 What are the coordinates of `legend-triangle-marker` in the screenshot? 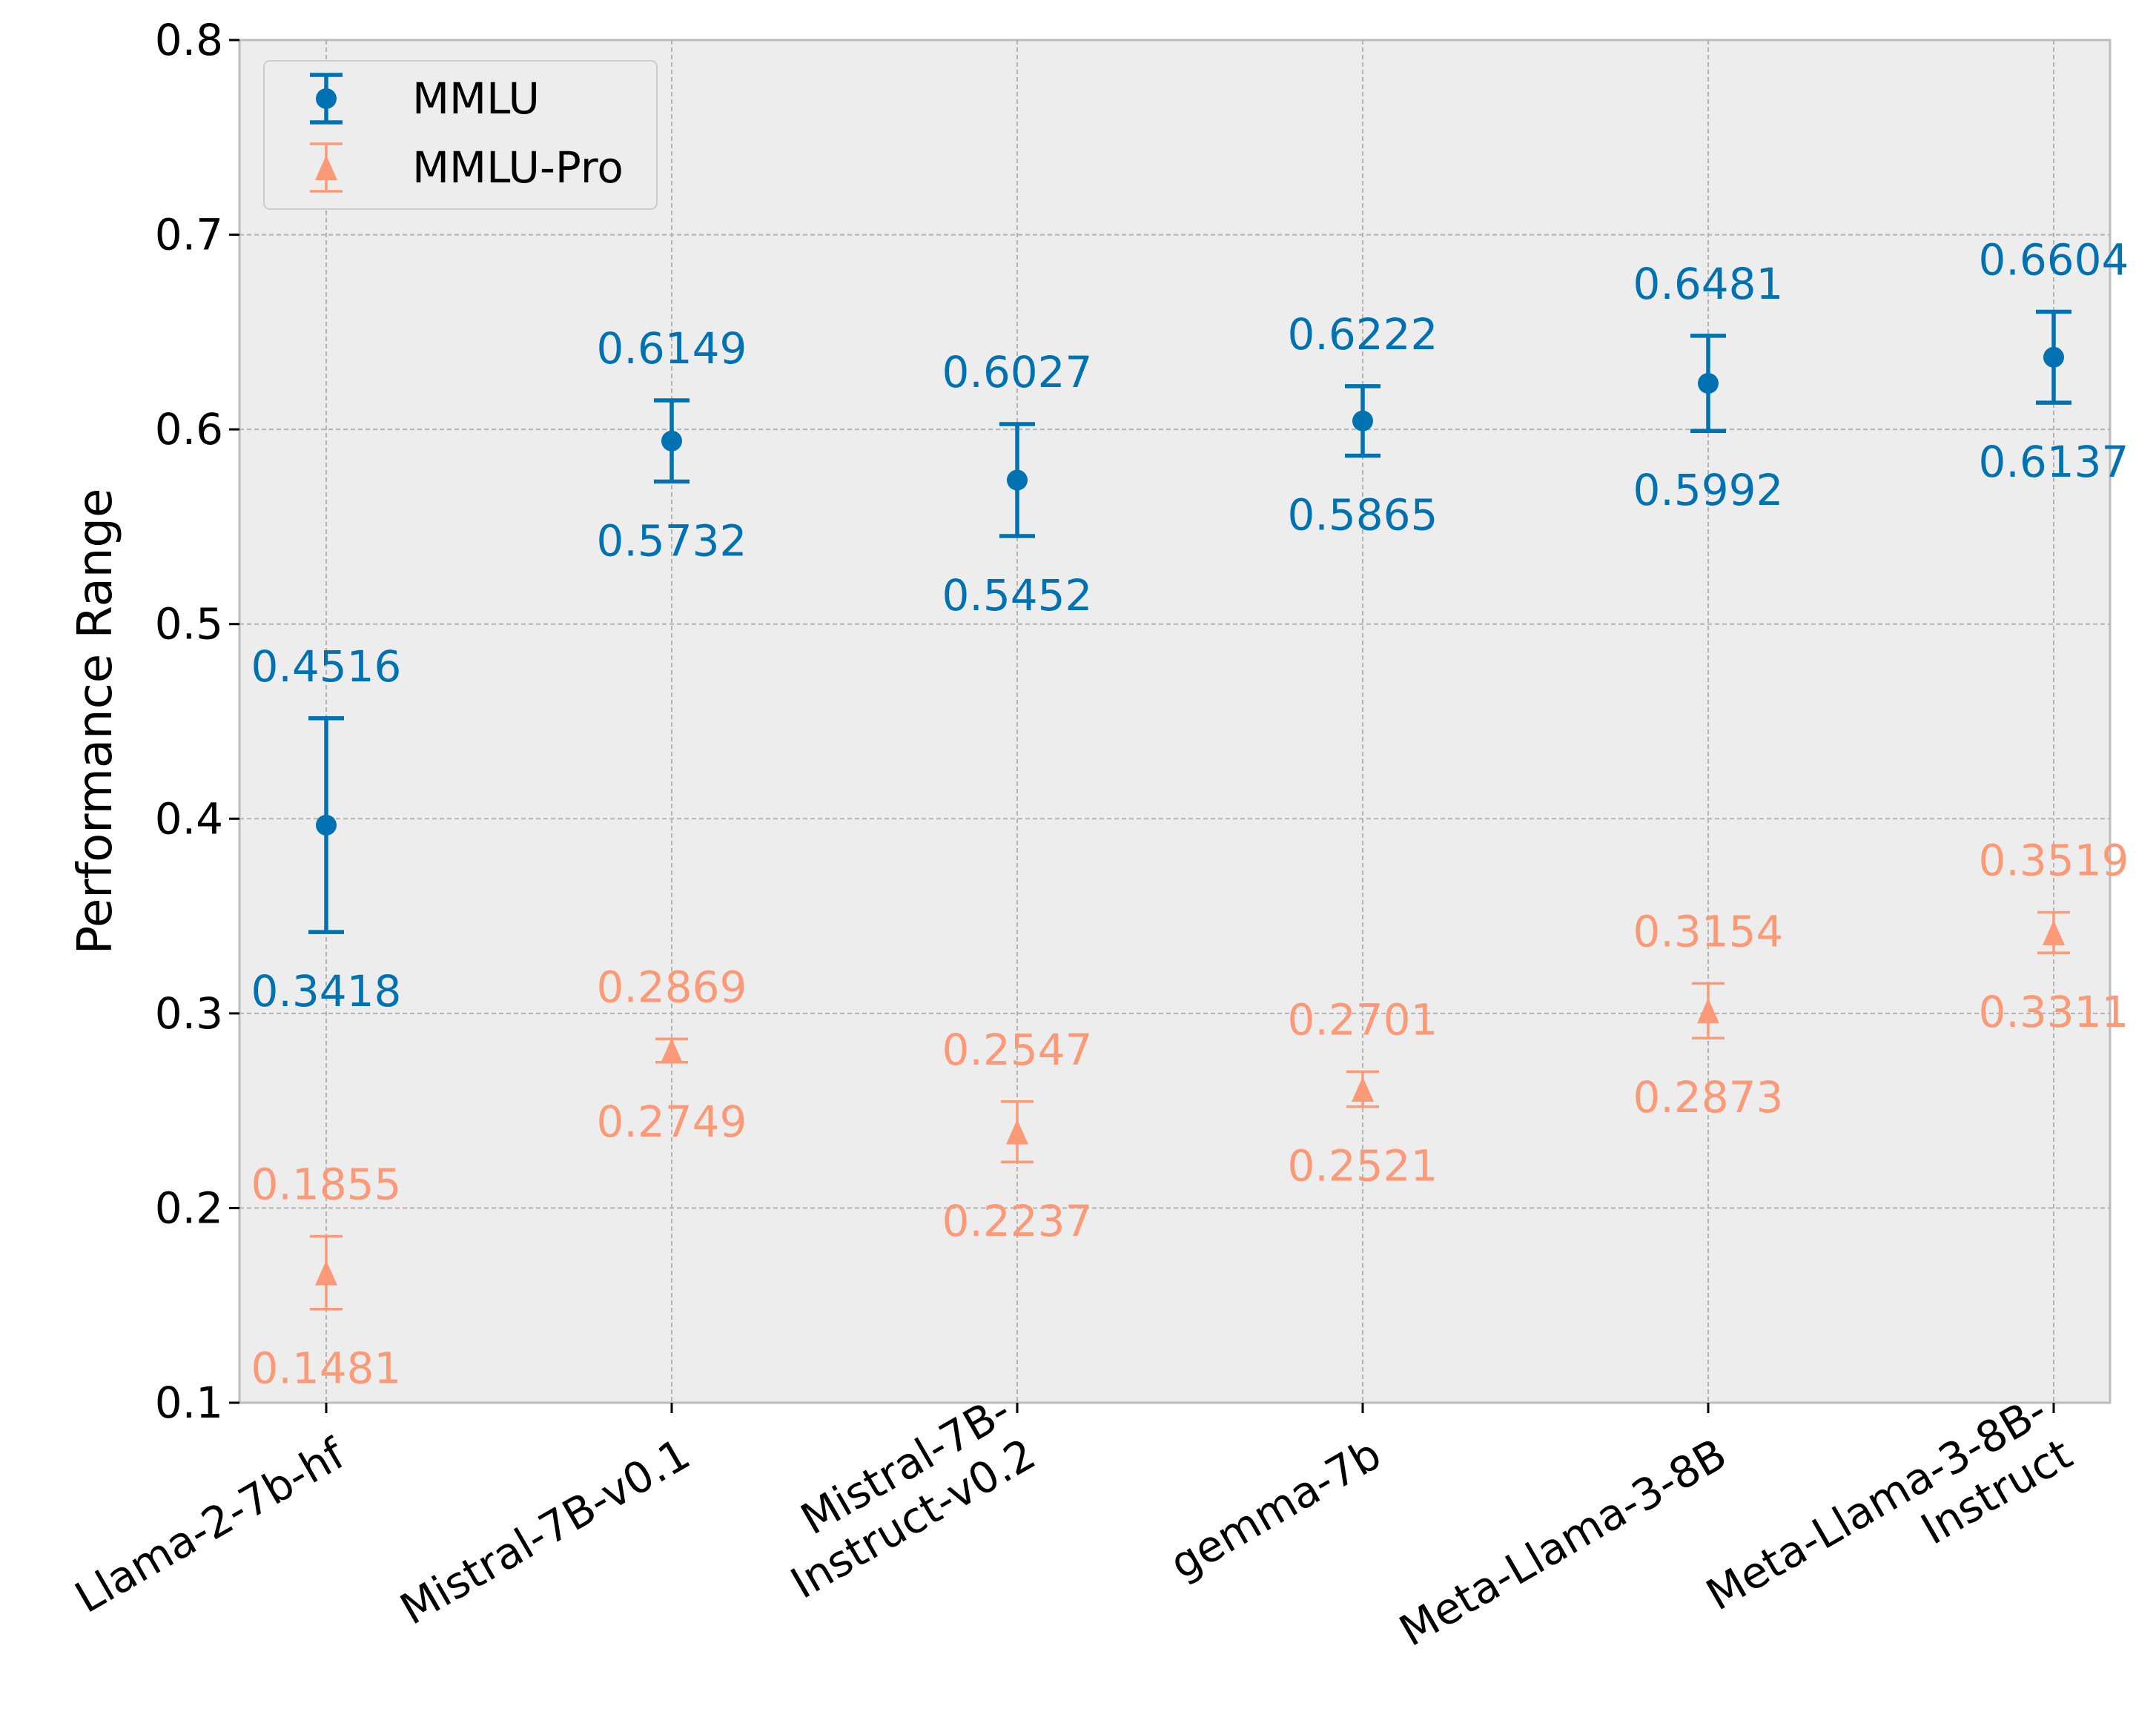 It's located at (326, 167).